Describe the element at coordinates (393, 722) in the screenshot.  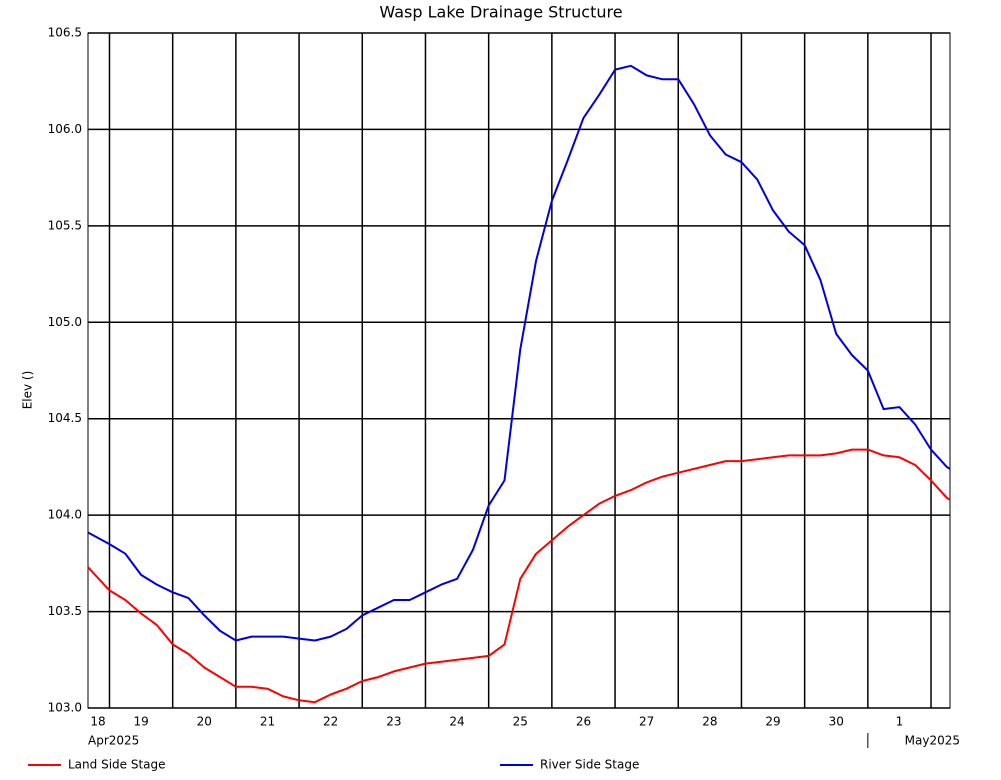
I see `x-tick-label: 23` at that location.